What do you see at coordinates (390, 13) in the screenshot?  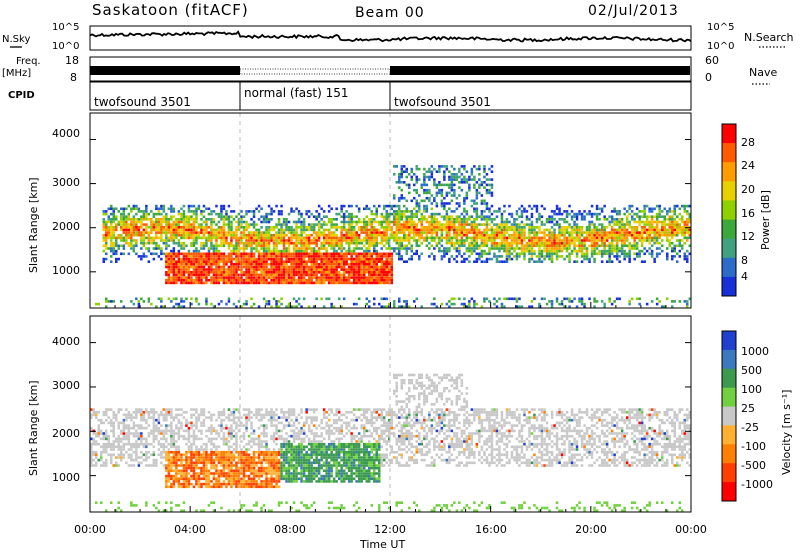 I see `beam-title: Beam 00` at bounding box center [390, 13].